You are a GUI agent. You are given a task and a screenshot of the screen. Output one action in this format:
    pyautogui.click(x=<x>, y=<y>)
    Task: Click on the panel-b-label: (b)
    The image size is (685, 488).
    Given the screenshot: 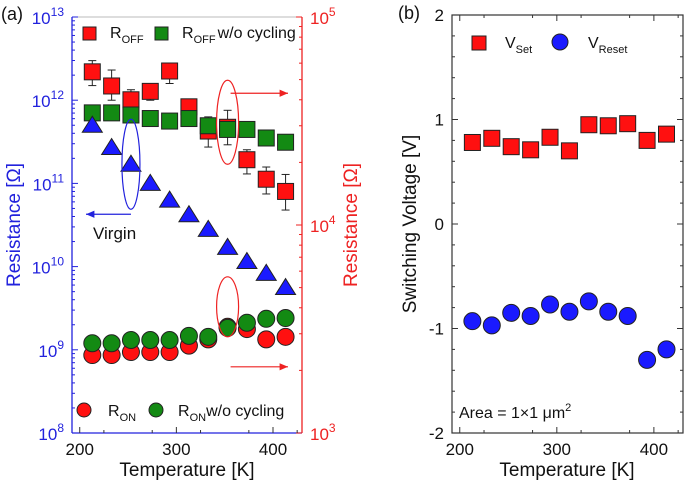 What is the action you would take?
    pyautogui.click(x=409, y=13)
    